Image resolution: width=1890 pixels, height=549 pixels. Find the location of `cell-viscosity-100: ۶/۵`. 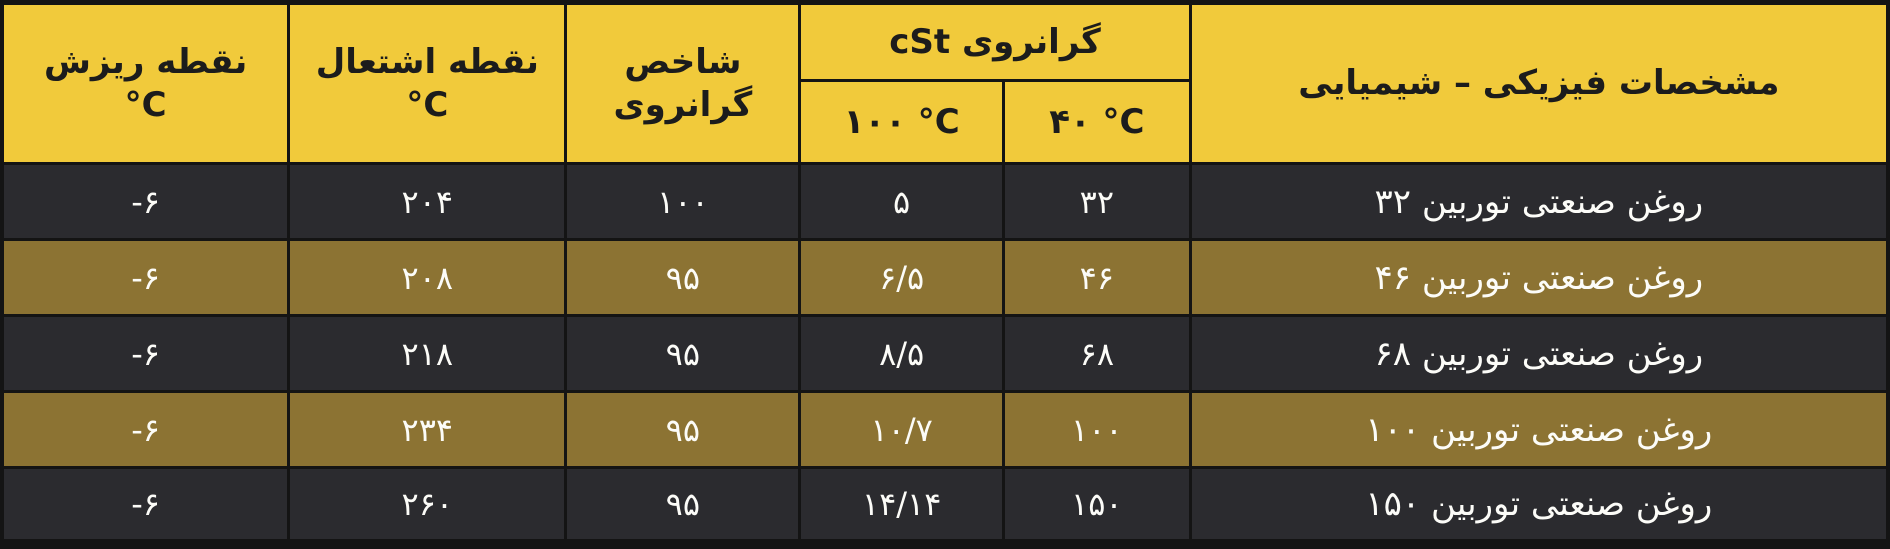

cell-viscosity-100: ۶/۵ is located at coordinates (901, 278).